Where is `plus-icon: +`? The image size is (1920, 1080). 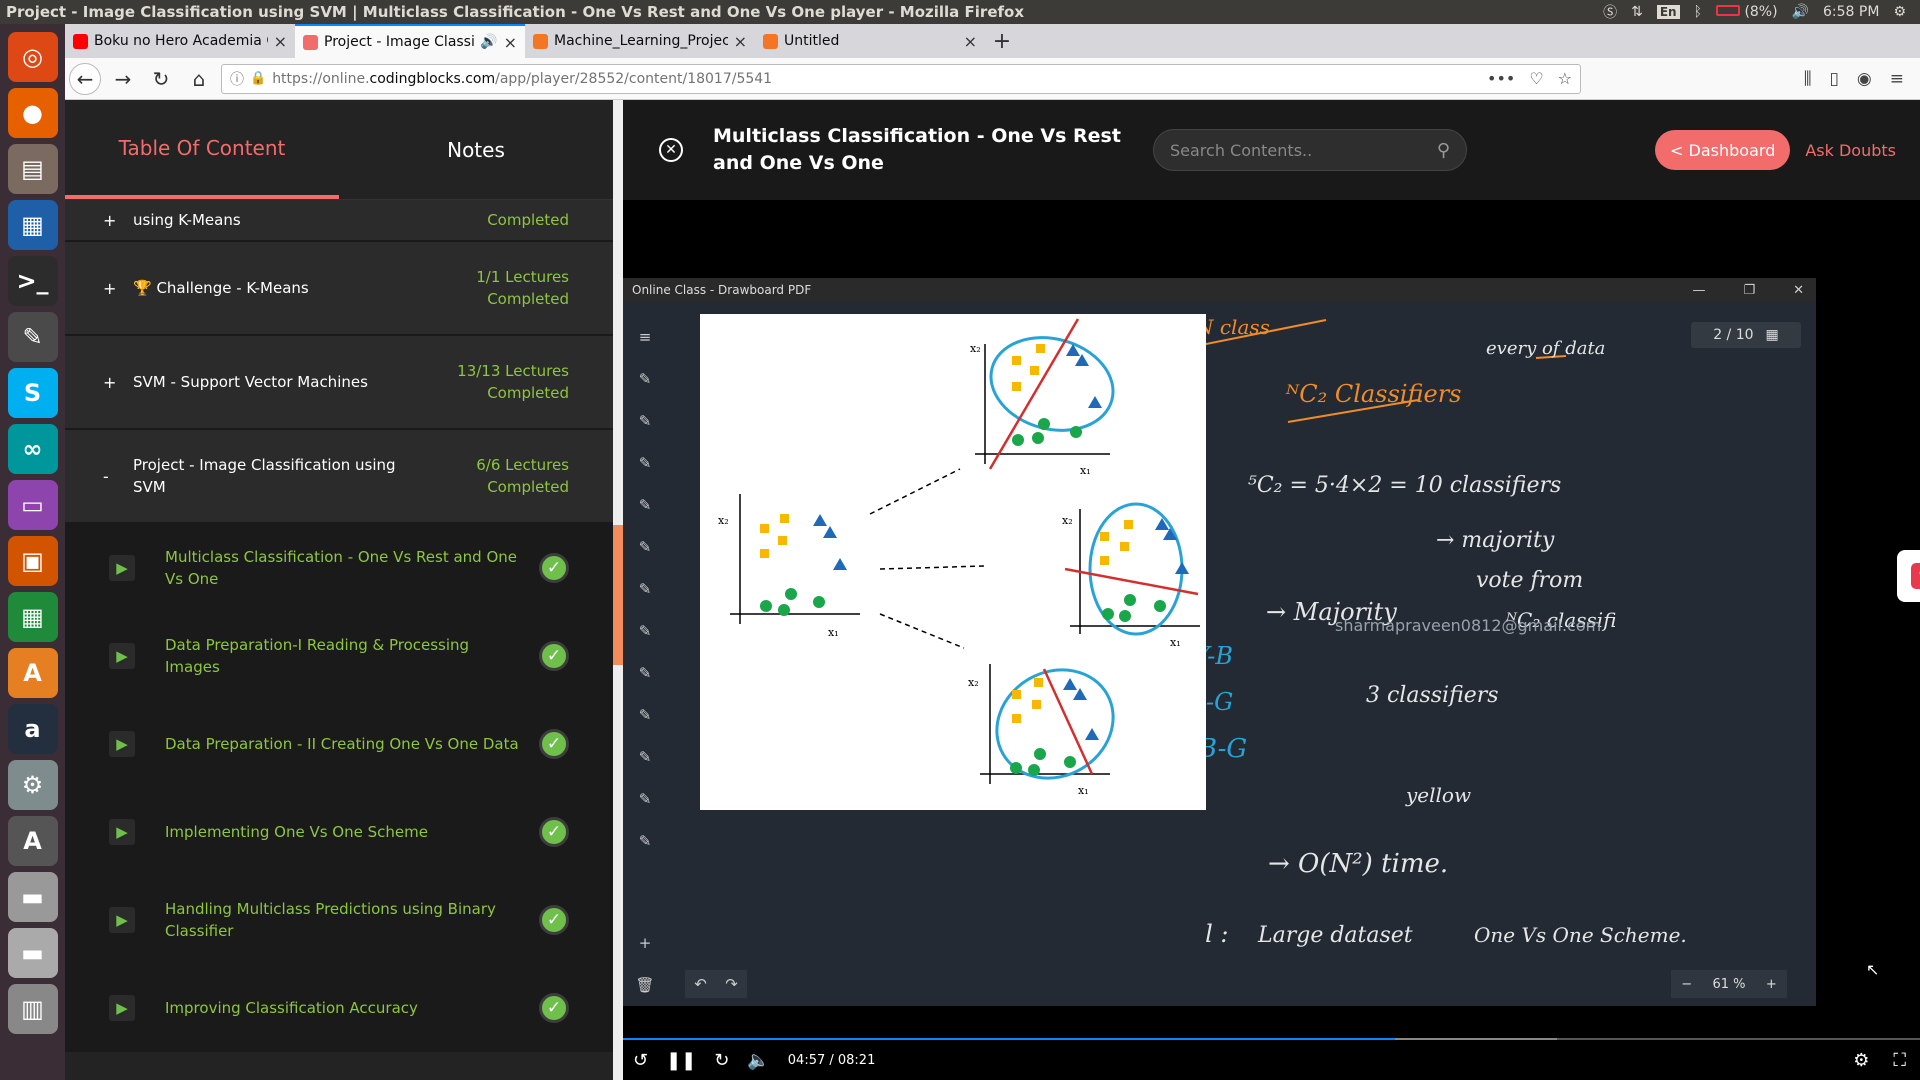 plus-icon: + is located at coordinates (645, 943).